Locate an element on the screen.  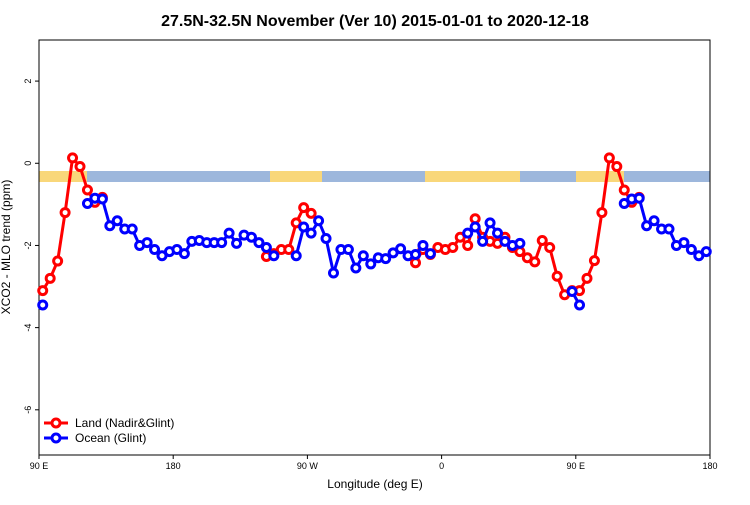
x-tick-label: 0 is located at coordinates (441, 466).